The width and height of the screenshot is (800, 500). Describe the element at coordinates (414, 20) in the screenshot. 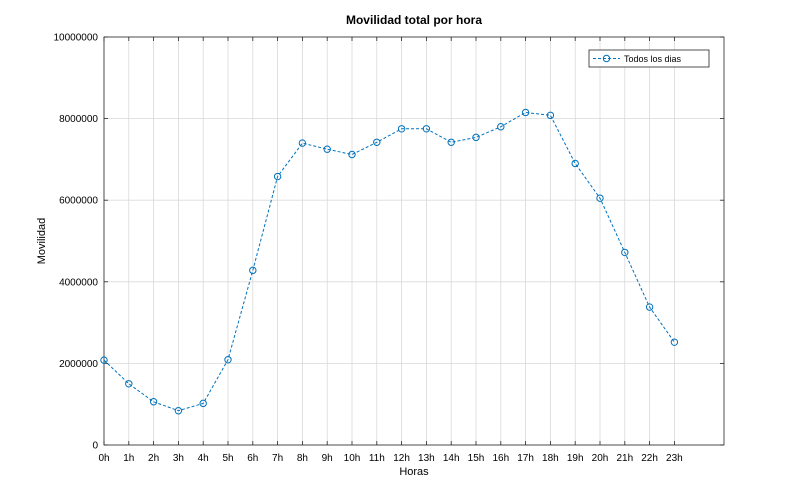

I see `chart-title: Movilidad total por hora` at that location.